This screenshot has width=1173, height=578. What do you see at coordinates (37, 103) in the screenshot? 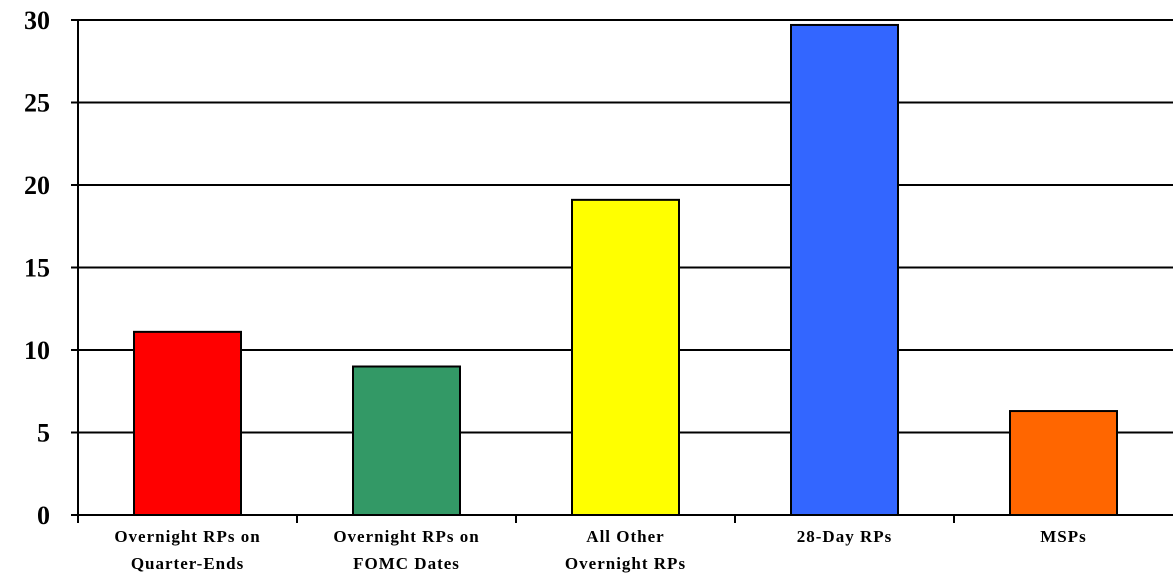
I see `y-tick-label: 25` at bounding box center [37, 103].